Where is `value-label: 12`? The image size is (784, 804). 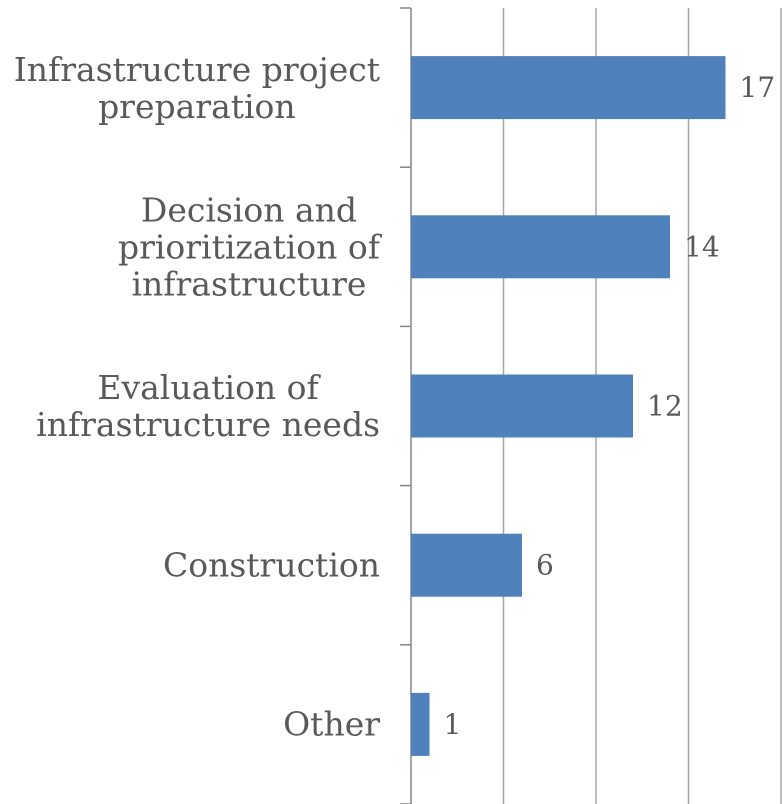
value-label: 12 is located at coordinates (665, 406).